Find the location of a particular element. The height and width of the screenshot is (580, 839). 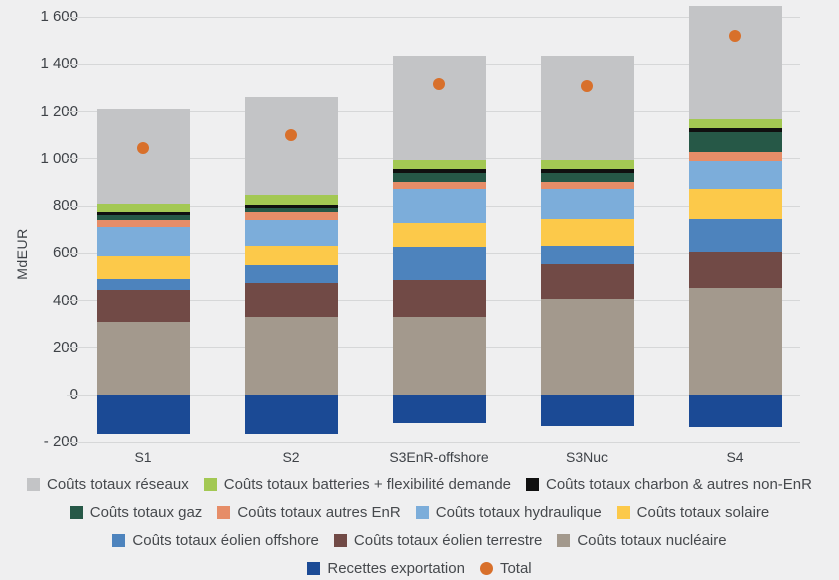

legend-label: Coûts totaux réseaux is located at coordinates (118, 484).